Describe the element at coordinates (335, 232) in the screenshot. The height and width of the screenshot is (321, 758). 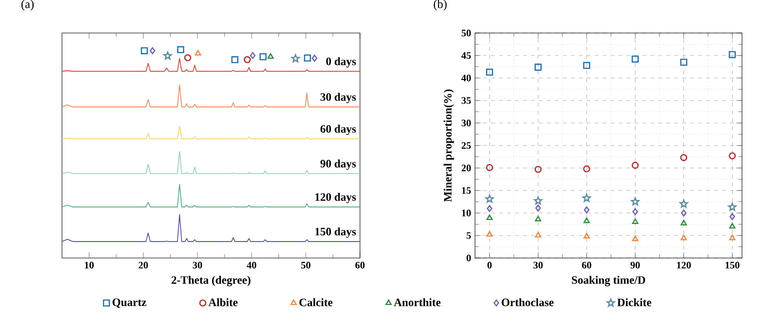
I see `series-label: 150 days` at that location.